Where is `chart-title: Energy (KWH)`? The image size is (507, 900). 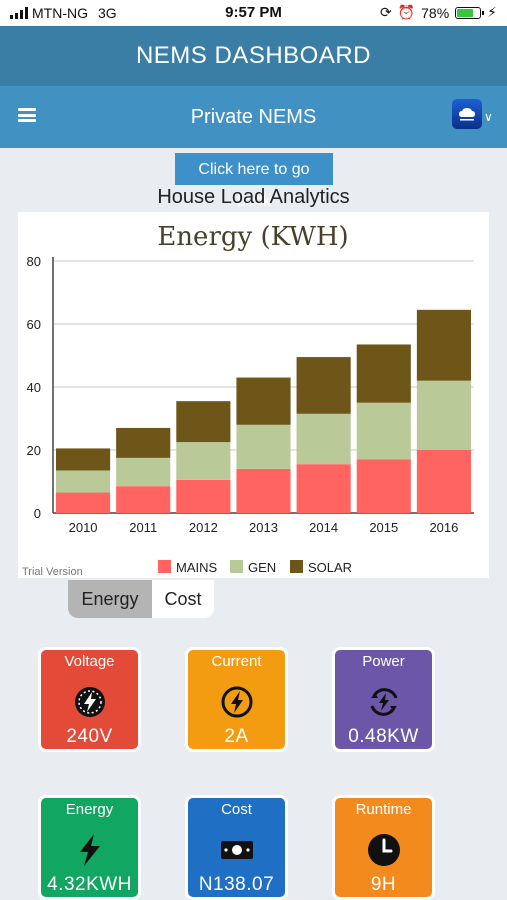 chart-title: Energy (KWH) is located at coordinates (252, 237).